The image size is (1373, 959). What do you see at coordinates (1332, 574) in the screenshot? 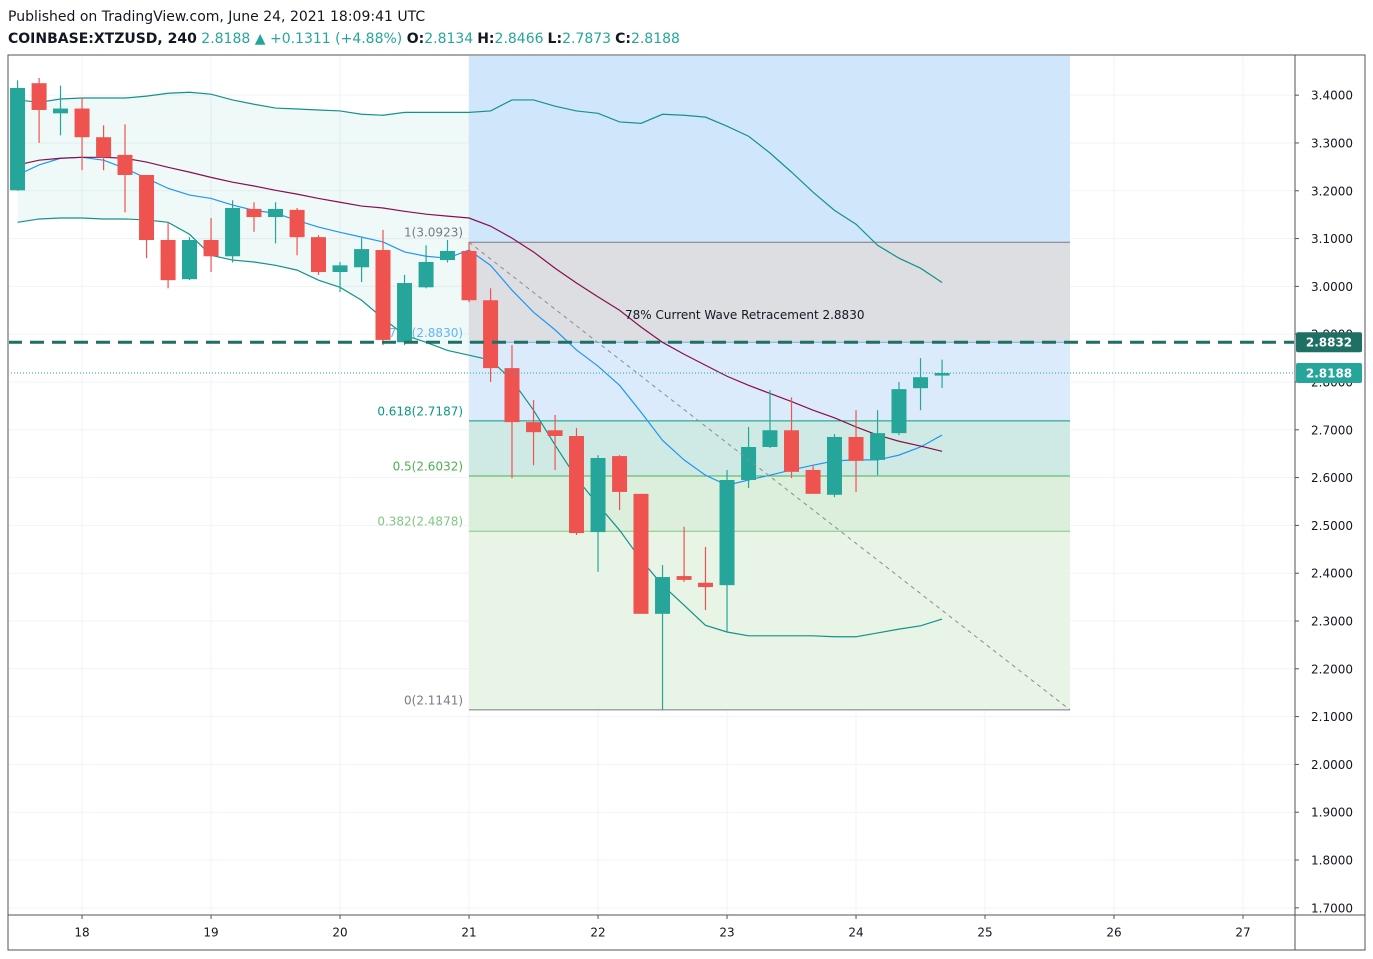
I see `y-tick-label: 2.4000` at bounding box center [1332, 574].